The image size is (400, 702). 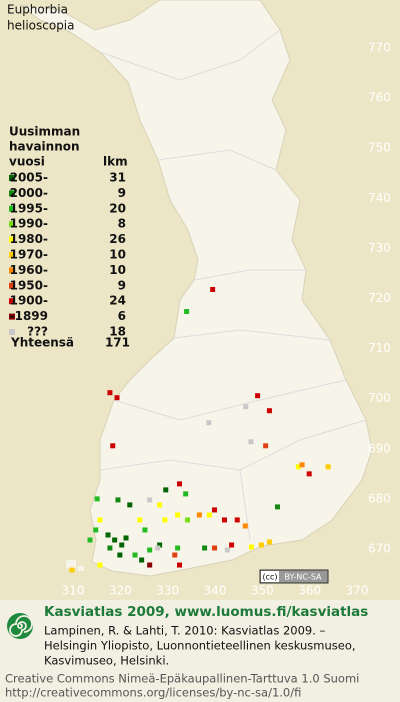 I want to click on legend-label: 1960-, so click(x=29, y=270).